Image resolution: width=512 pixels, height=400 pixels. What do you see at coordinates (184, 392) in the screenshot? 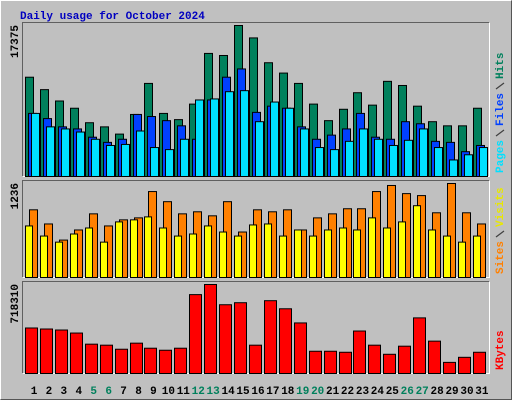
I see `x-tick-label: 11` at bounding box center [184, 392].